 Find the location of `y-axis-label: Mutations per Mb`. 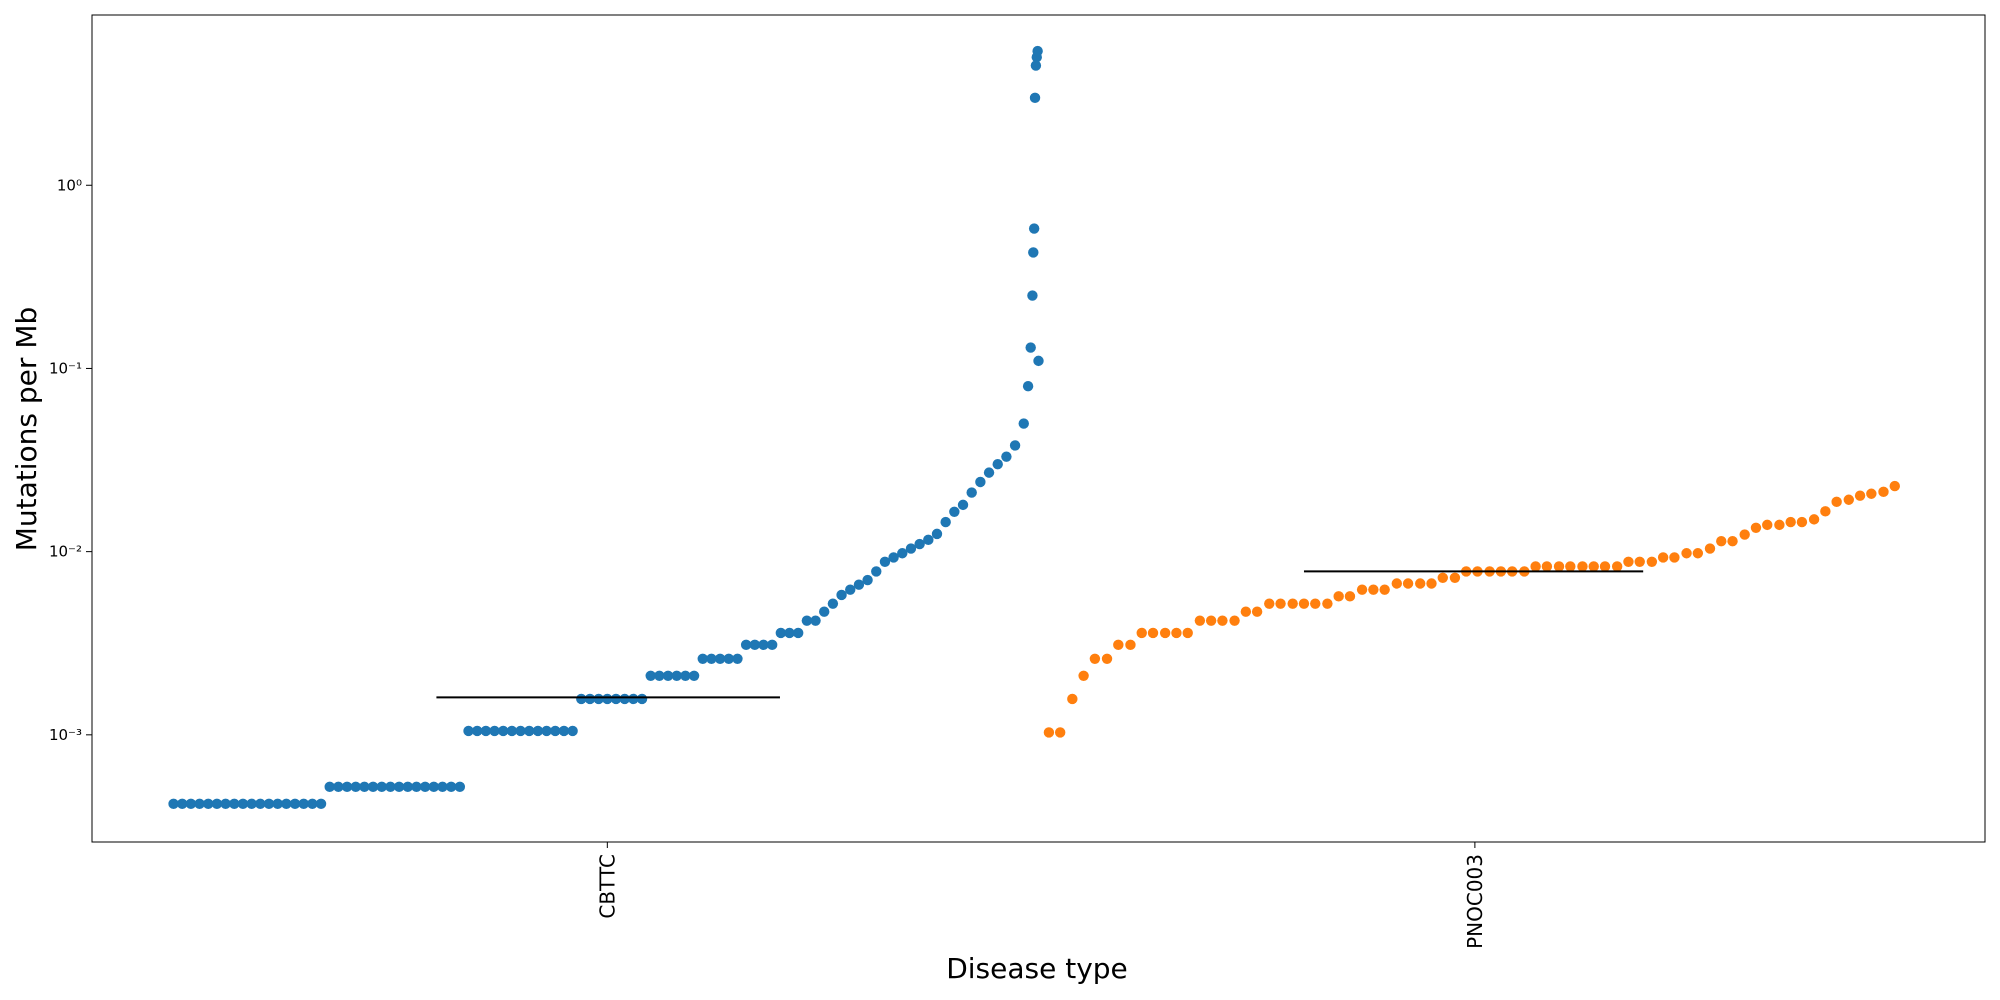

y-axis-label: Mutations per Mb is located at coordinates (26, 429).